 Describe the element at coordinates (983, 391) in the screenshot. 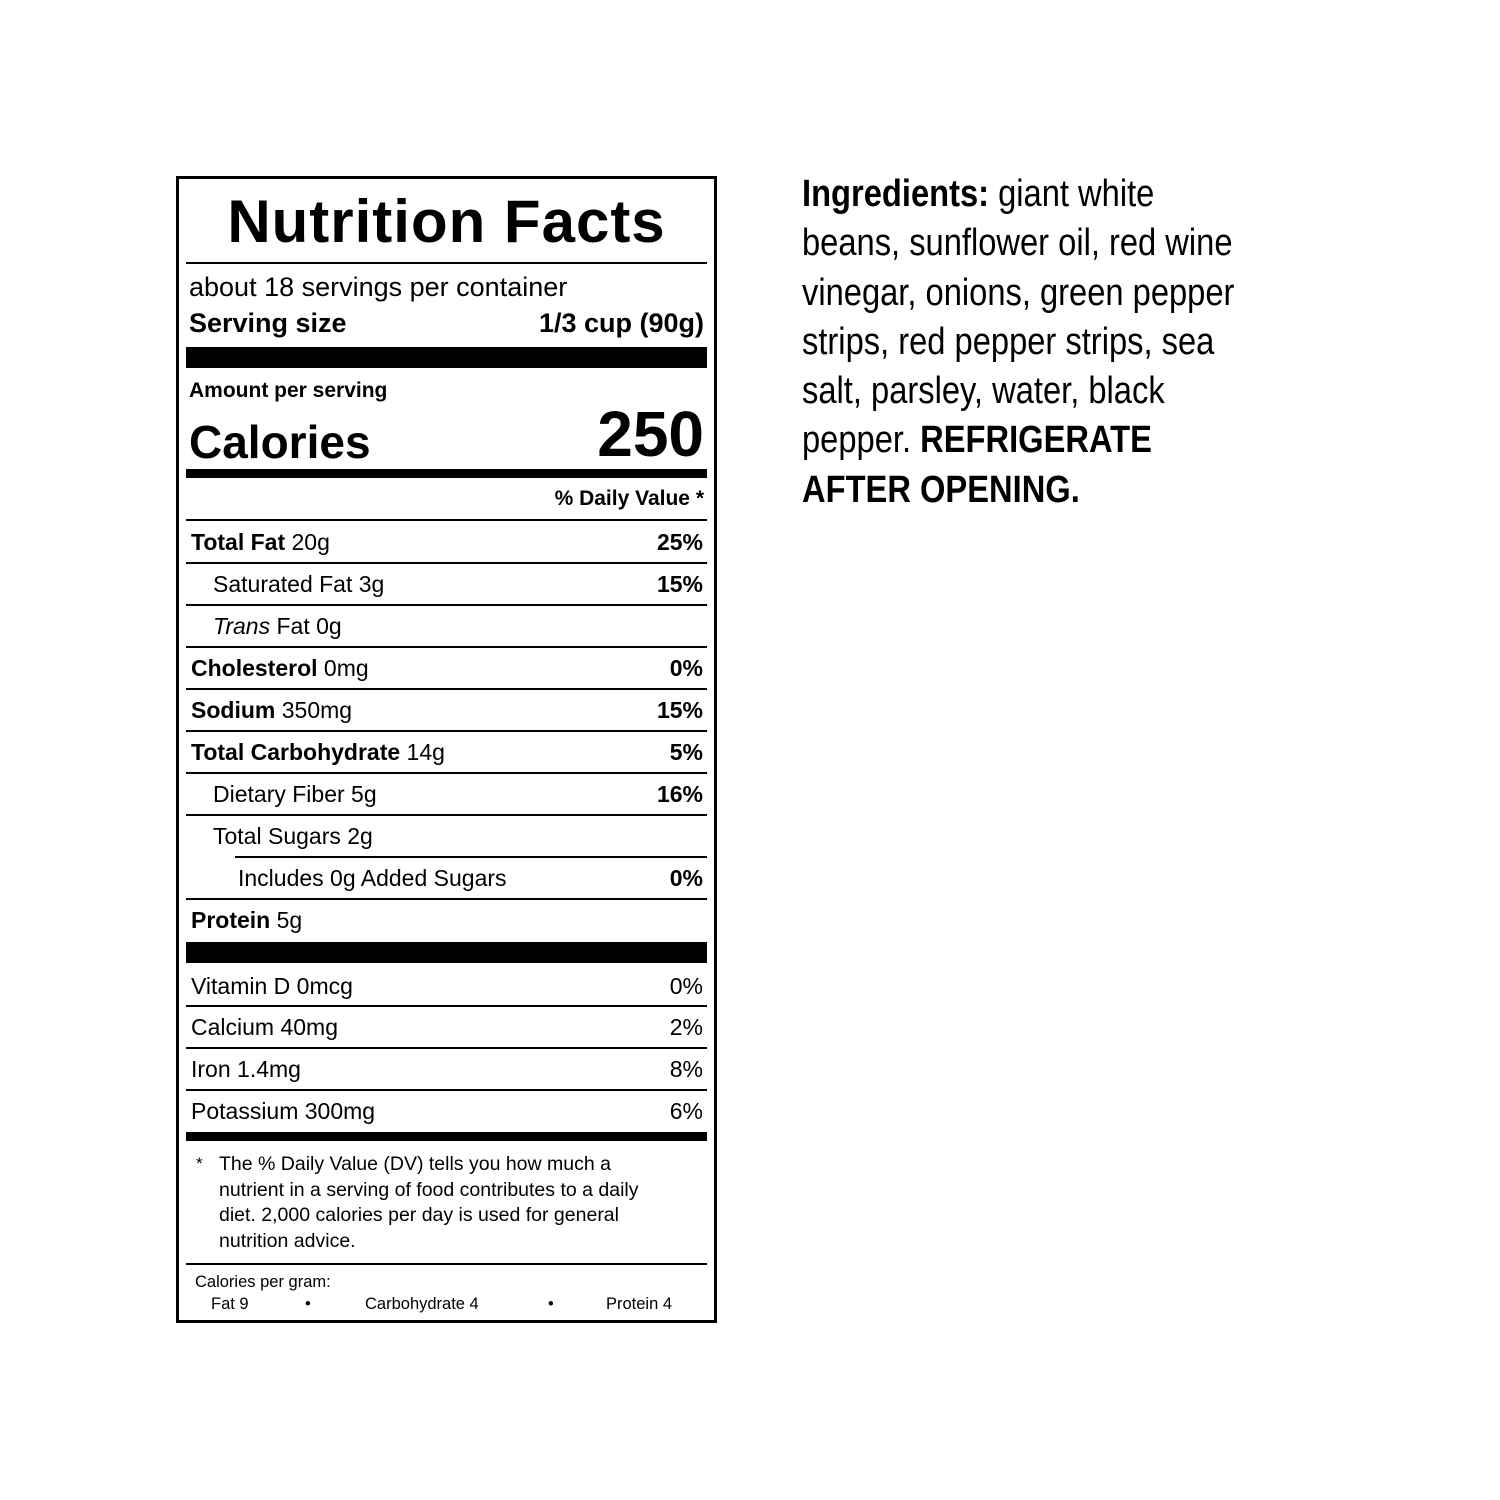

I see `ingredients-text: salt, parsley, water, black` at that location.